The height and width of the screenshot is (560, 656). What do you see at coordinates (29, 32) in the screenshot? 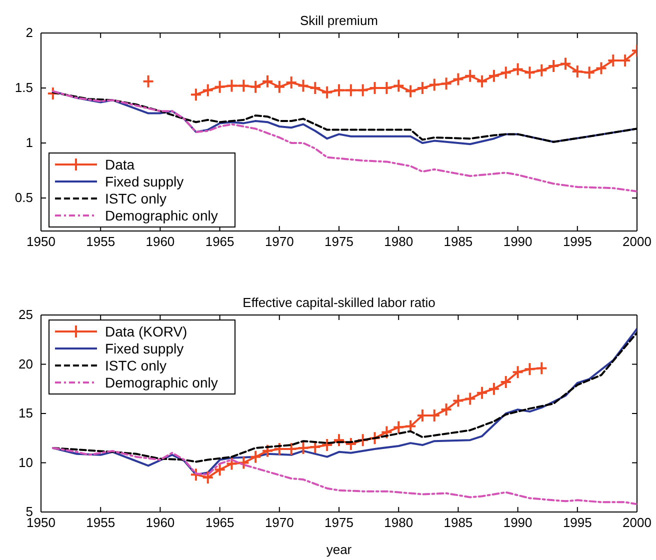
I see `y-tick-label: 2` at bounding box center [29, 32].